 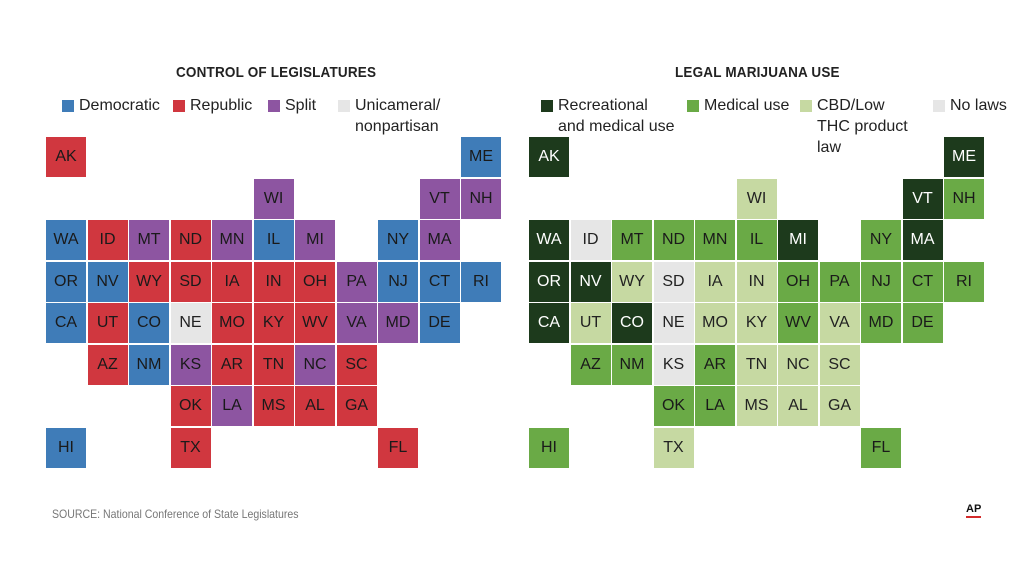 What do you see at coordinates (747, 105) in the screenshot?
I see `legend-label-medical: Medical use` at bounding box center [747, 105].